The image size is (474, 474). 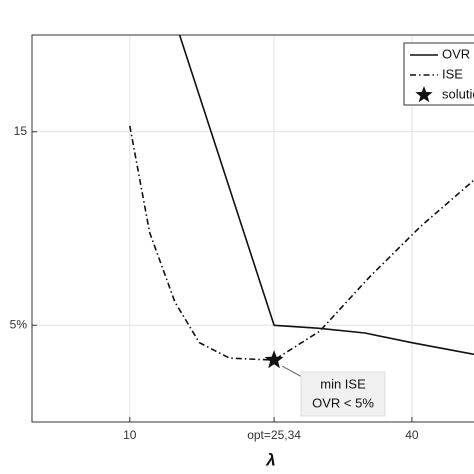 What do you see at coordinates (130, 435) in the screenshot?
I see `x-tick-label: 10` at bounding box center [130, 435].